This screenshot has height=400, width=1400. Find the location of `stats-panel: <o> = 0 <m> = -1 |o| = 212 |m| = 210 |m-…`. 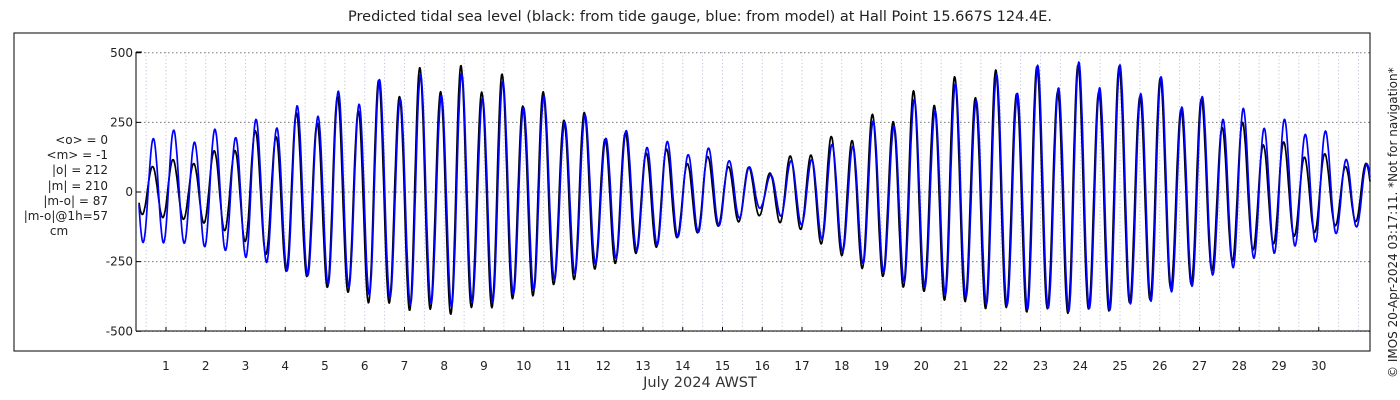

stats-panel: <o> = 0 <m> = -1 |o| = 212 |m| = 210 |m-… is located at coordinates (54, 186).